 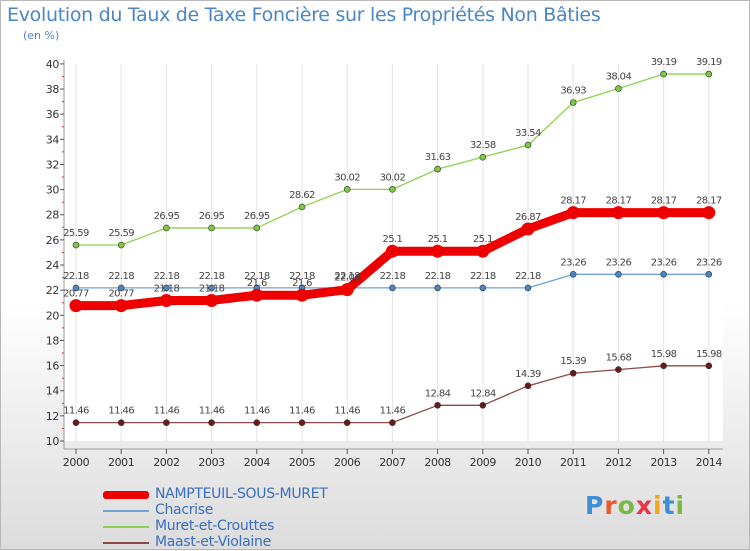 What do you see at coordinates (664, 354) in the screenshot?
I see `data-label: 15.98` at bounding box center [664, 354].